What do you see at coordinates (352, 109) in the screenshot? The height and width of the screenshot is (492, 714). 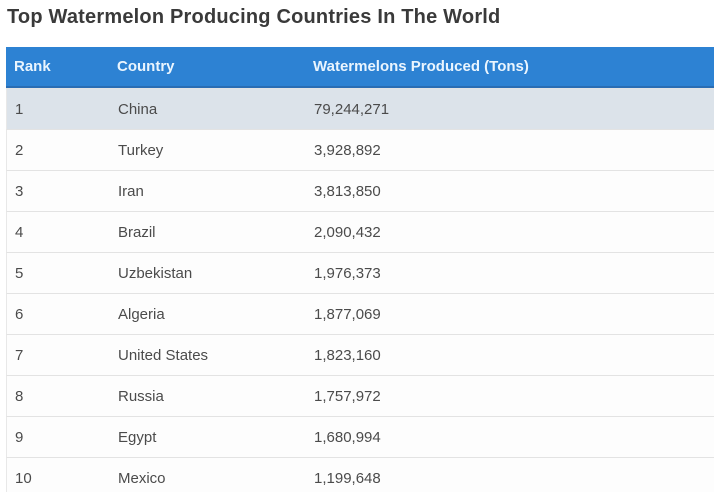 I see `produced-cell: 79,244,271` at bounding box center [352, 109].